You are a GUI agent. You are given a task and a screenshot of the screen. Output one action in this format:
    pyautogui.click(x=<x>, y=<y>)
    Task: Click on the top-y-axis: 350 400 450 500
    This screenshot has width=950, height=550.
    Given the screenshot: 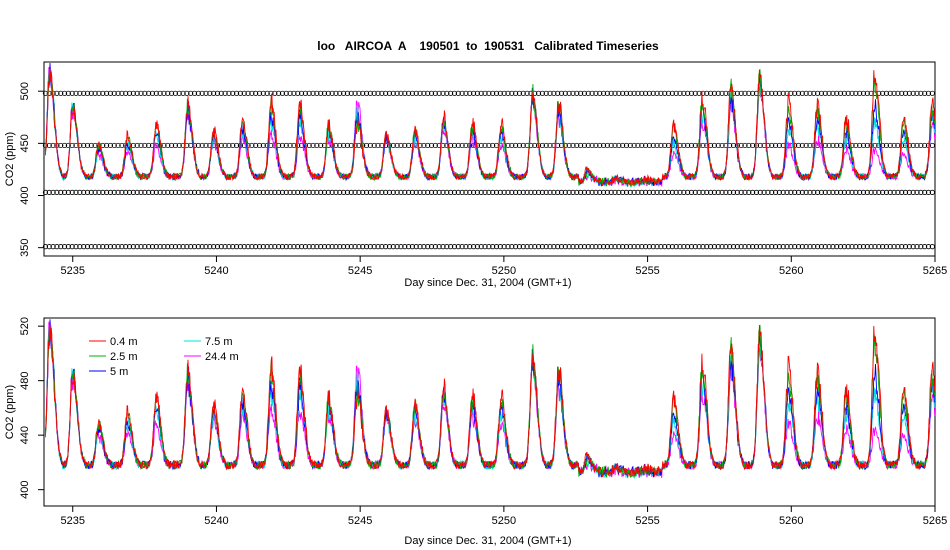 What is the action you would take?
    pyautogui.click(x=31, y=169)
    